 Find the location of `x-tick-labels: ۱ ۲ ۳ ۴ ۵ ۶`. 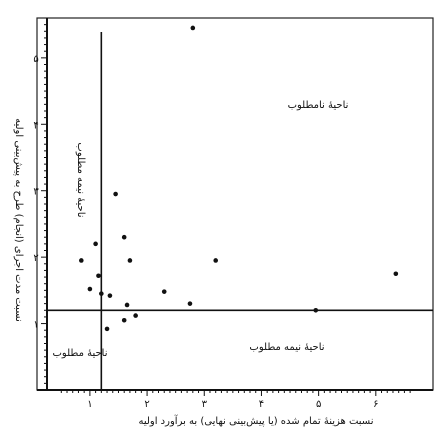

x-tick-labels: ۱ ۲ ۳ ۴ ۵ ۶ is located at coordinates (232, 404).